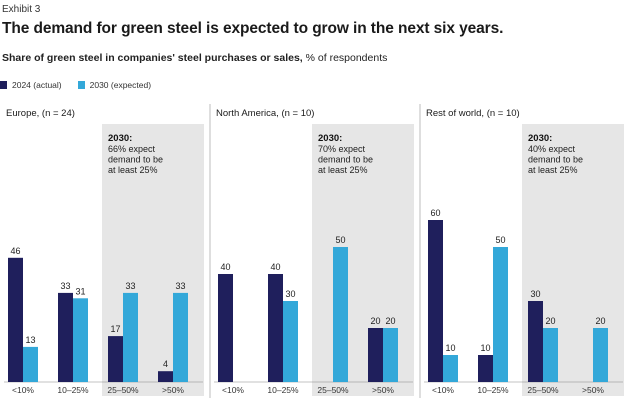  I want to click on category-label-1-0: <10%, so click(233, 390).